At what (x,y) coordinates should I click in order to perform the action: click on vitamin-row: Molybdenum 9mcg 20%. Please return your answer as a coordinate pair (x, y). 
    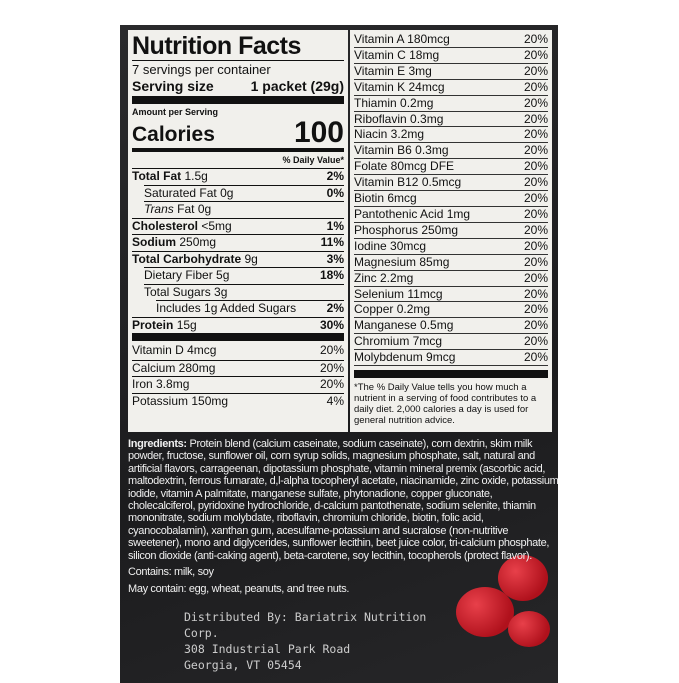
    Looking at the image, I should click on (451, 358).